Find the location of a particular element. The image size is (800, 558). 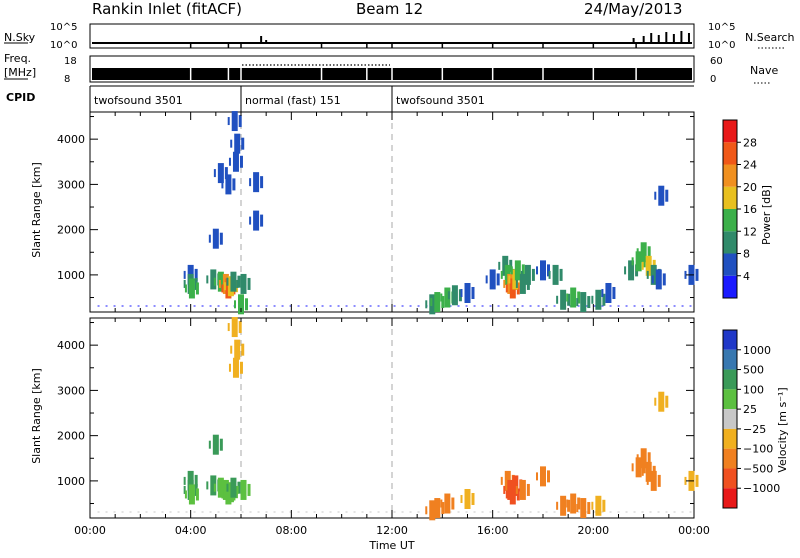

velocity-colorbar-tick-label: 1000 is located at coordinates (757, 350).